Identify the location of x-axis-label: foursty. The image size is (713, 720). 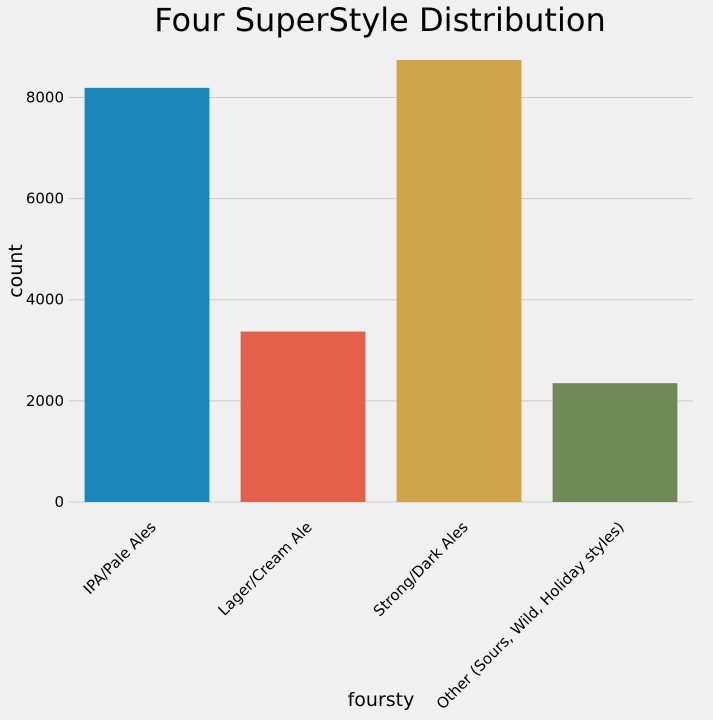
(381, 700).